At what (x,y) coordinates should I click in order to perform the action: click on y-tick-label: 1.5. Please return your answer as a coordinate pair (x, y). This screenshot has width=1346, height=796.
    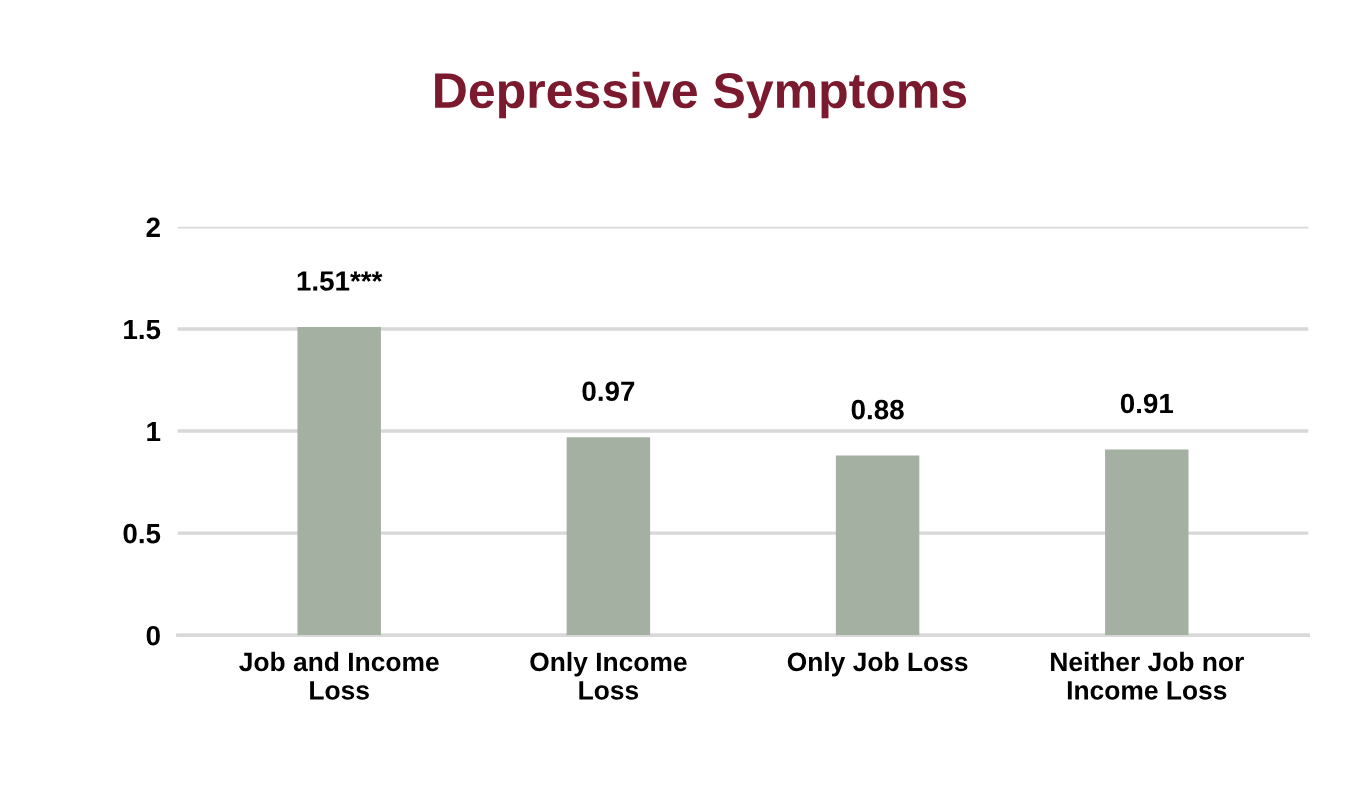
    Looking at the image, I should click on (142, 329).